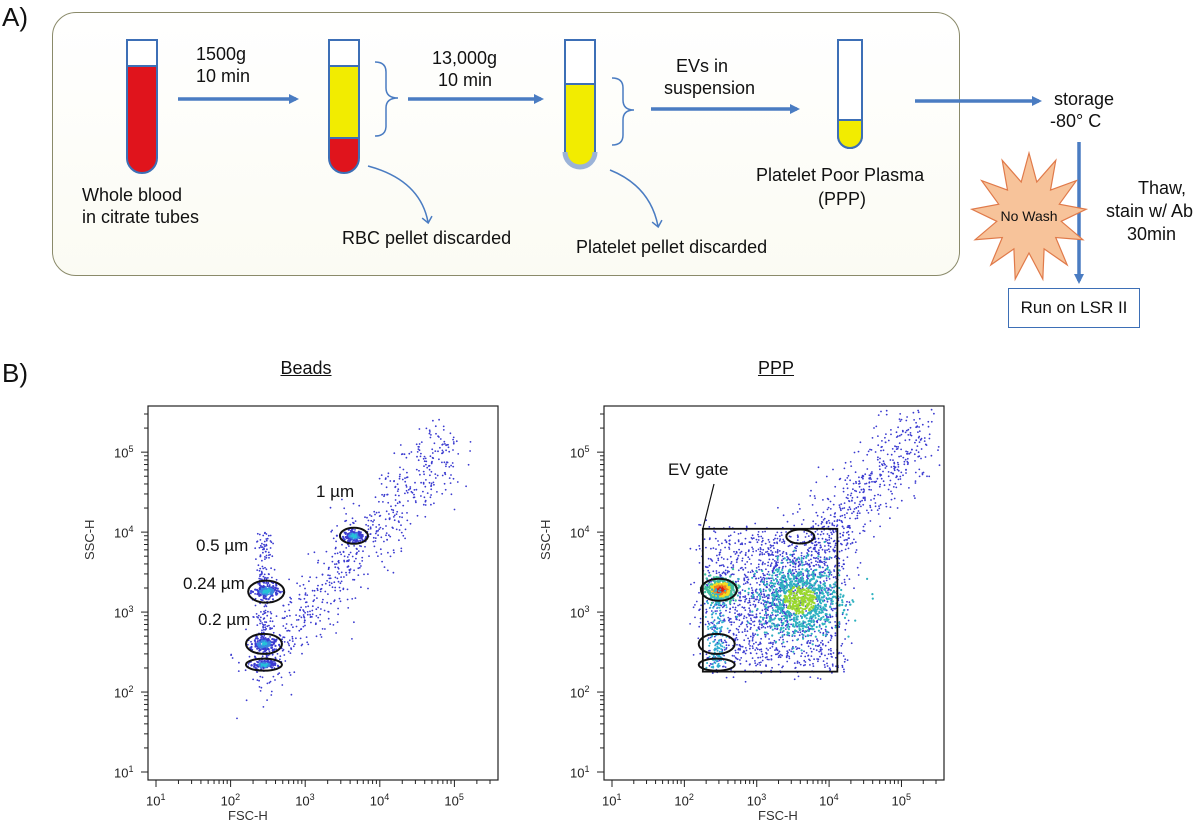 Image resolution: width=1204 pixels, height=826 pixels. I want to click on beads-plot-title: Beads, so click(306, 368).